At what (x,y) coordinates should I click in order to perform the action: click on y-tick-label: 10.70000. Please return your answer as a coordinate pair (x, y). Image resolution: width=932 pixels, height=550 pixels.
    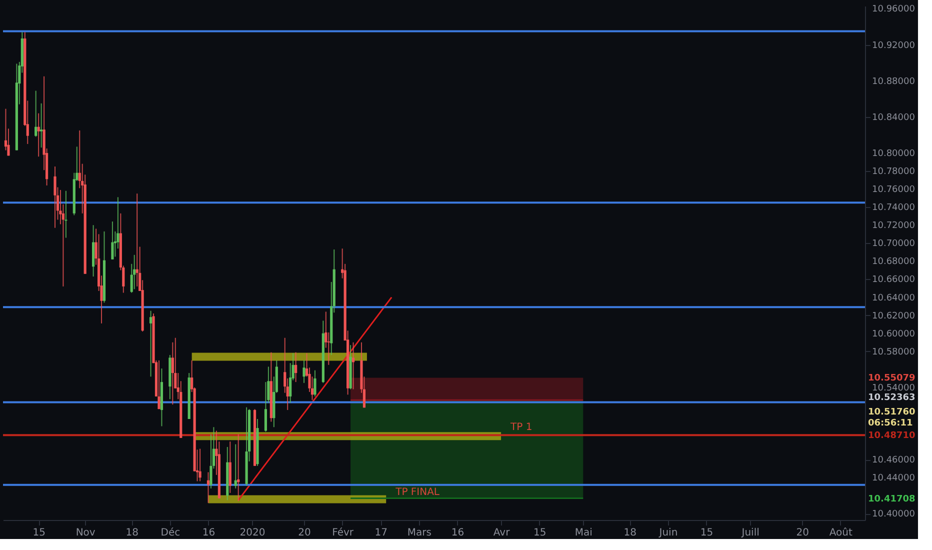
    Looking at the image, I should click on (894, 244).